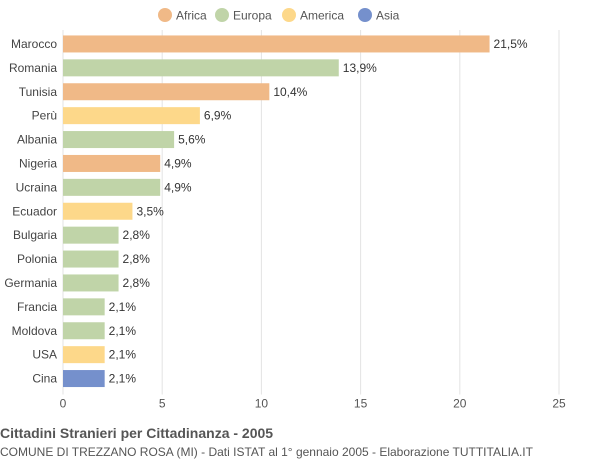  I want to click on value-label: 6,9%, so click(218, 116).